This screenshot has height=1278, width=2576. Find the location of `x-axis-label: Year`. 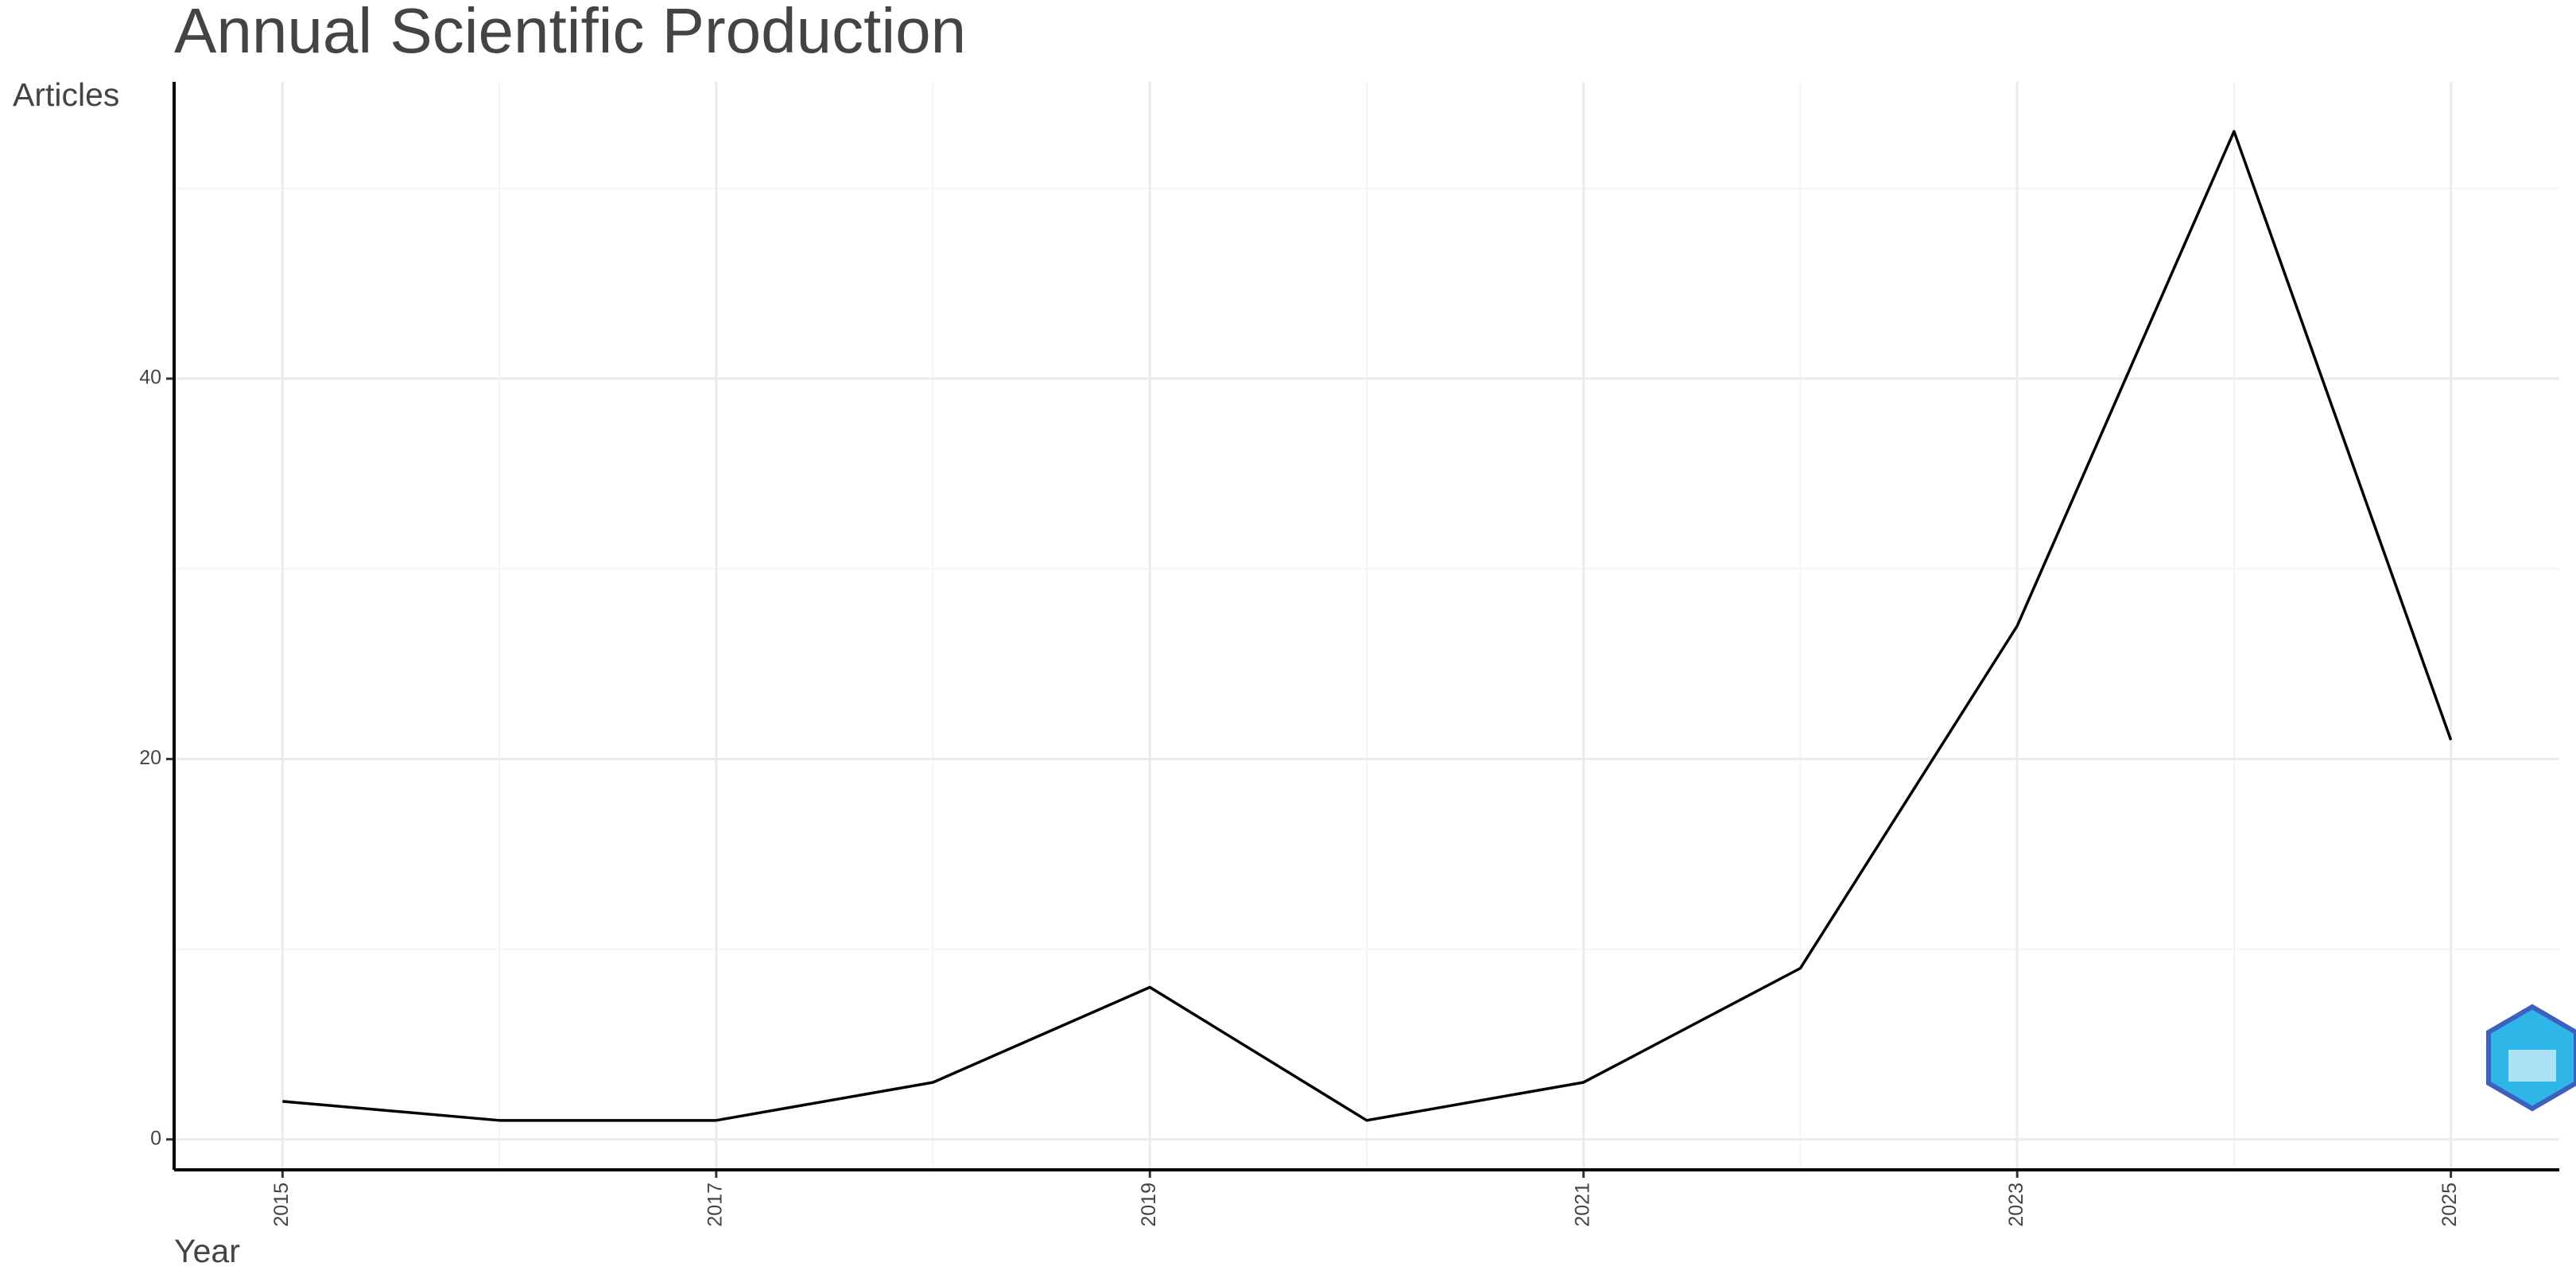

x-axis-label: Year is located at coordinates (207, 1251).